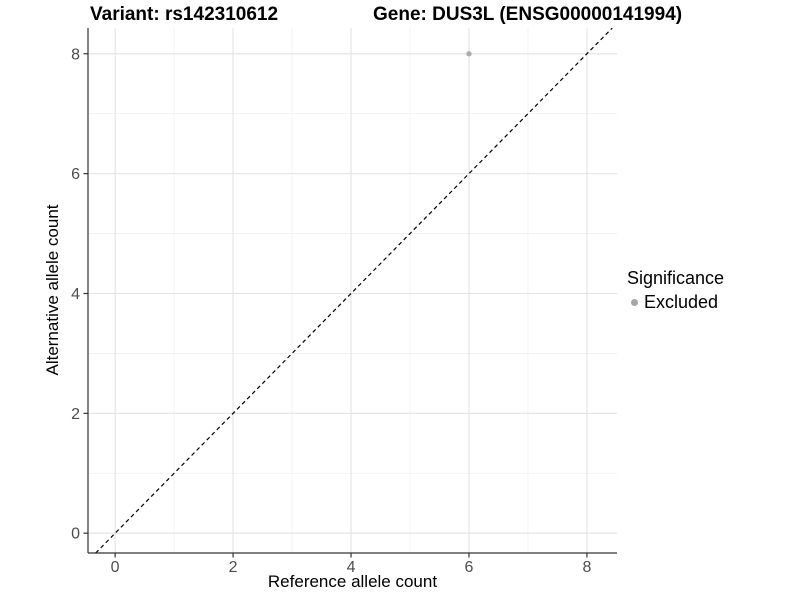 The height and width of the screenshot is (600, 800). Describe the element at coordinates (469, 54) in the screenshot. I see `data-point` at that location.